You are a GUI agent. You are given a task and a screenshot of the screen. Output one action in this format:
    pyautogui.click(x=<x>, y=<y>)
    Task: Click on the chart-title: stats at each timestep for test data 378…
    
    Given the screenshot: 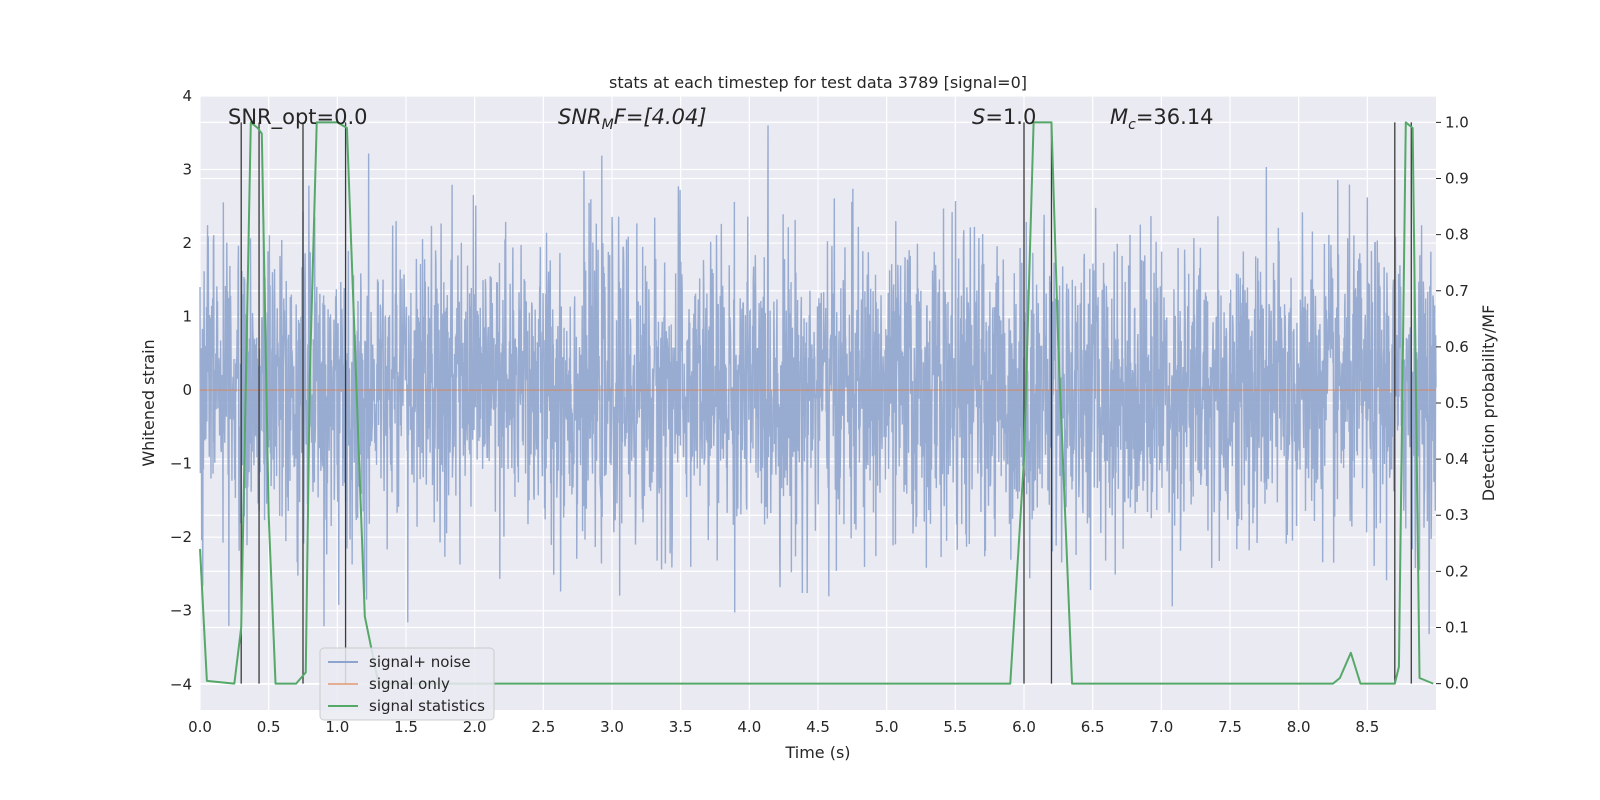 What is the action you would take?
    pyautogui.click(x=818, y=82)
    